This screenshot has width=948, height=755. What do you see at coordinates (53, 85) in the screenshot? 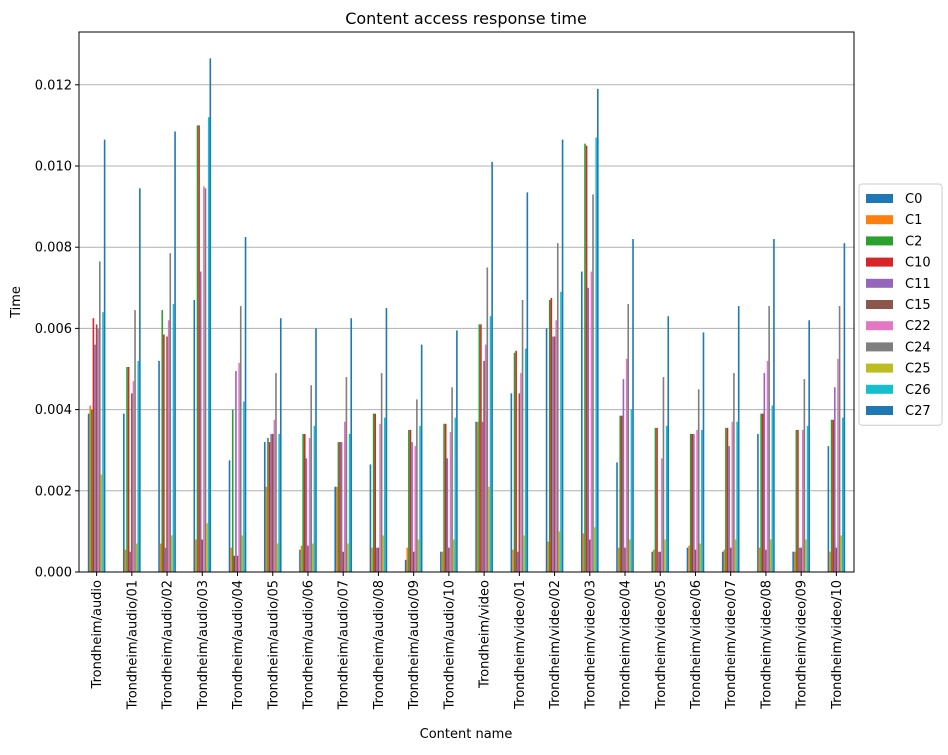
I see `y-tick-label: 0.012` at bounding box center [53, 85].